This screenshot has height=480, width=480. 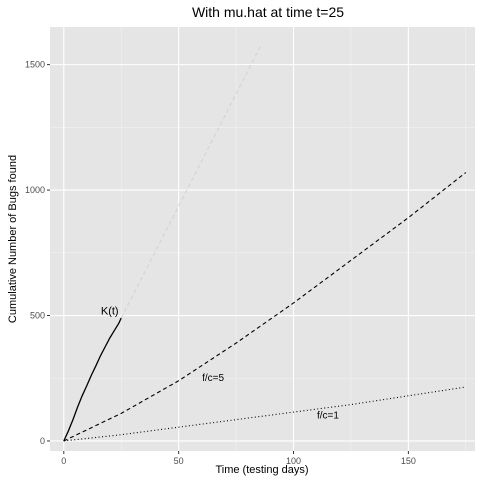 I want to click on y-tick-label: 500, so click(x=37, y=316).